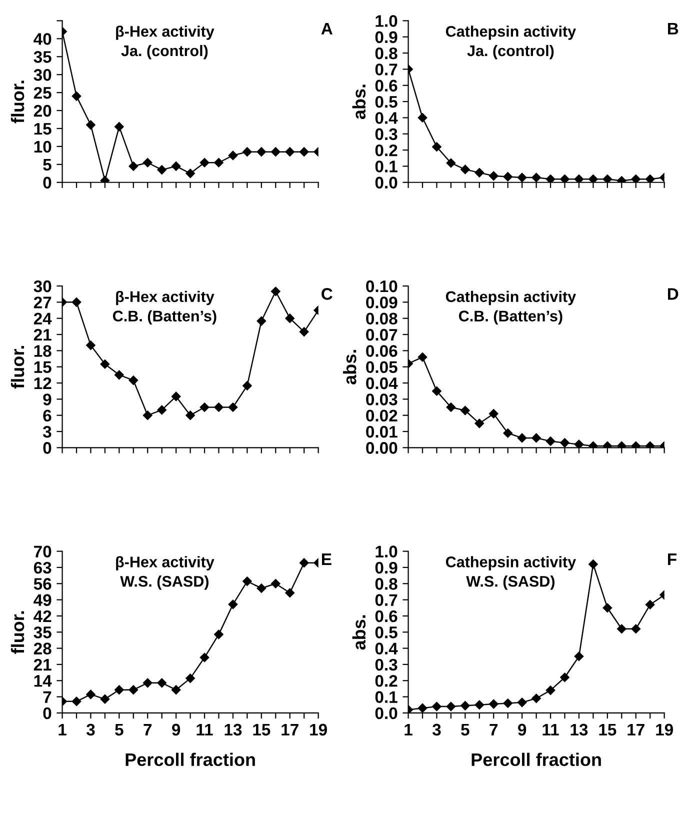 Image resolution: width=692 pixels, height=829 pixels. Describe the element at coordinates (386, 134) in the screenshot. I see `y-tick-label: 0.3` at that location.